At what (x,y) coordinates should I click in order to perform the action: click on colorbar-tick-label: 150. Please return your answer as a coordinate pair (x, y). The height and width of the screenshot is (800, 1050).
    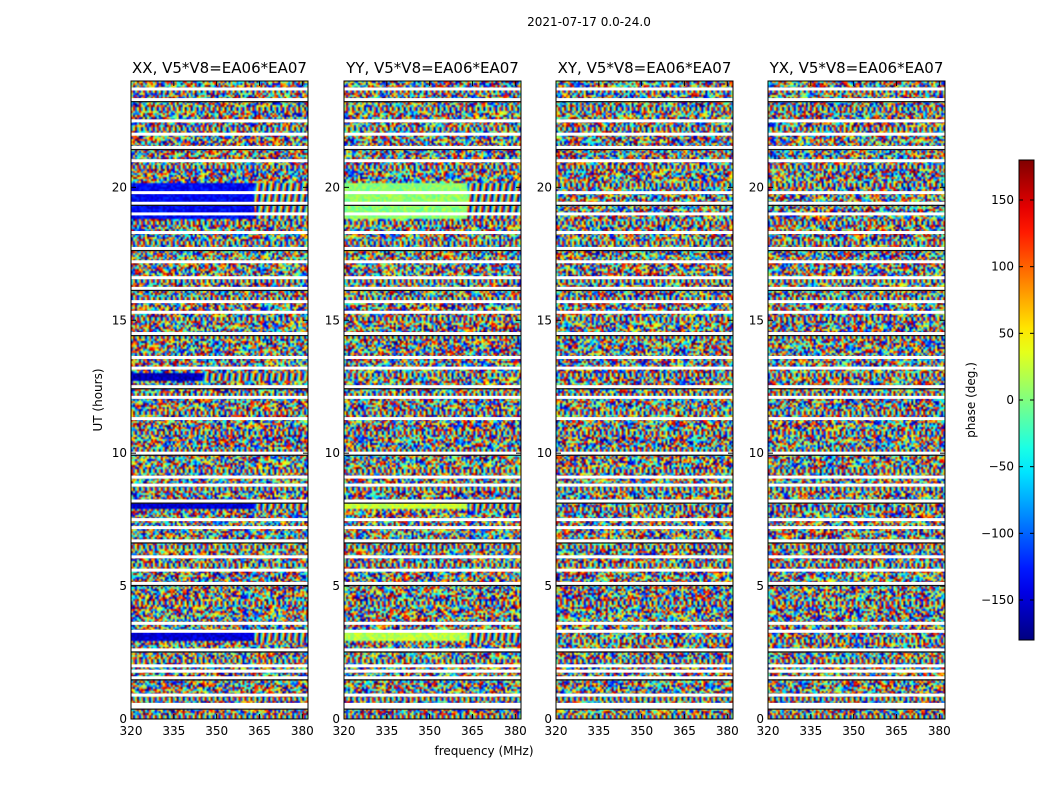
    Looking at the image, I should click on (1002, 200).